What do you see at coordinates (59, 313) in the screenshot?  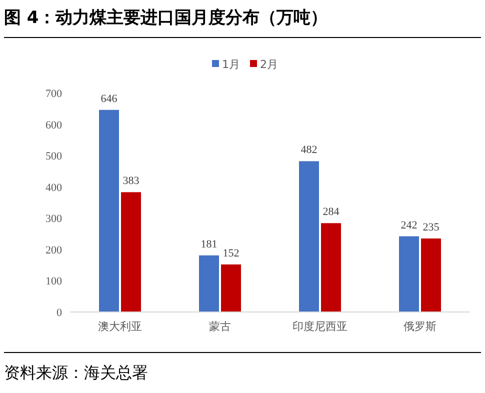 I see `ytick: 0` at bounding box center [59, 313].